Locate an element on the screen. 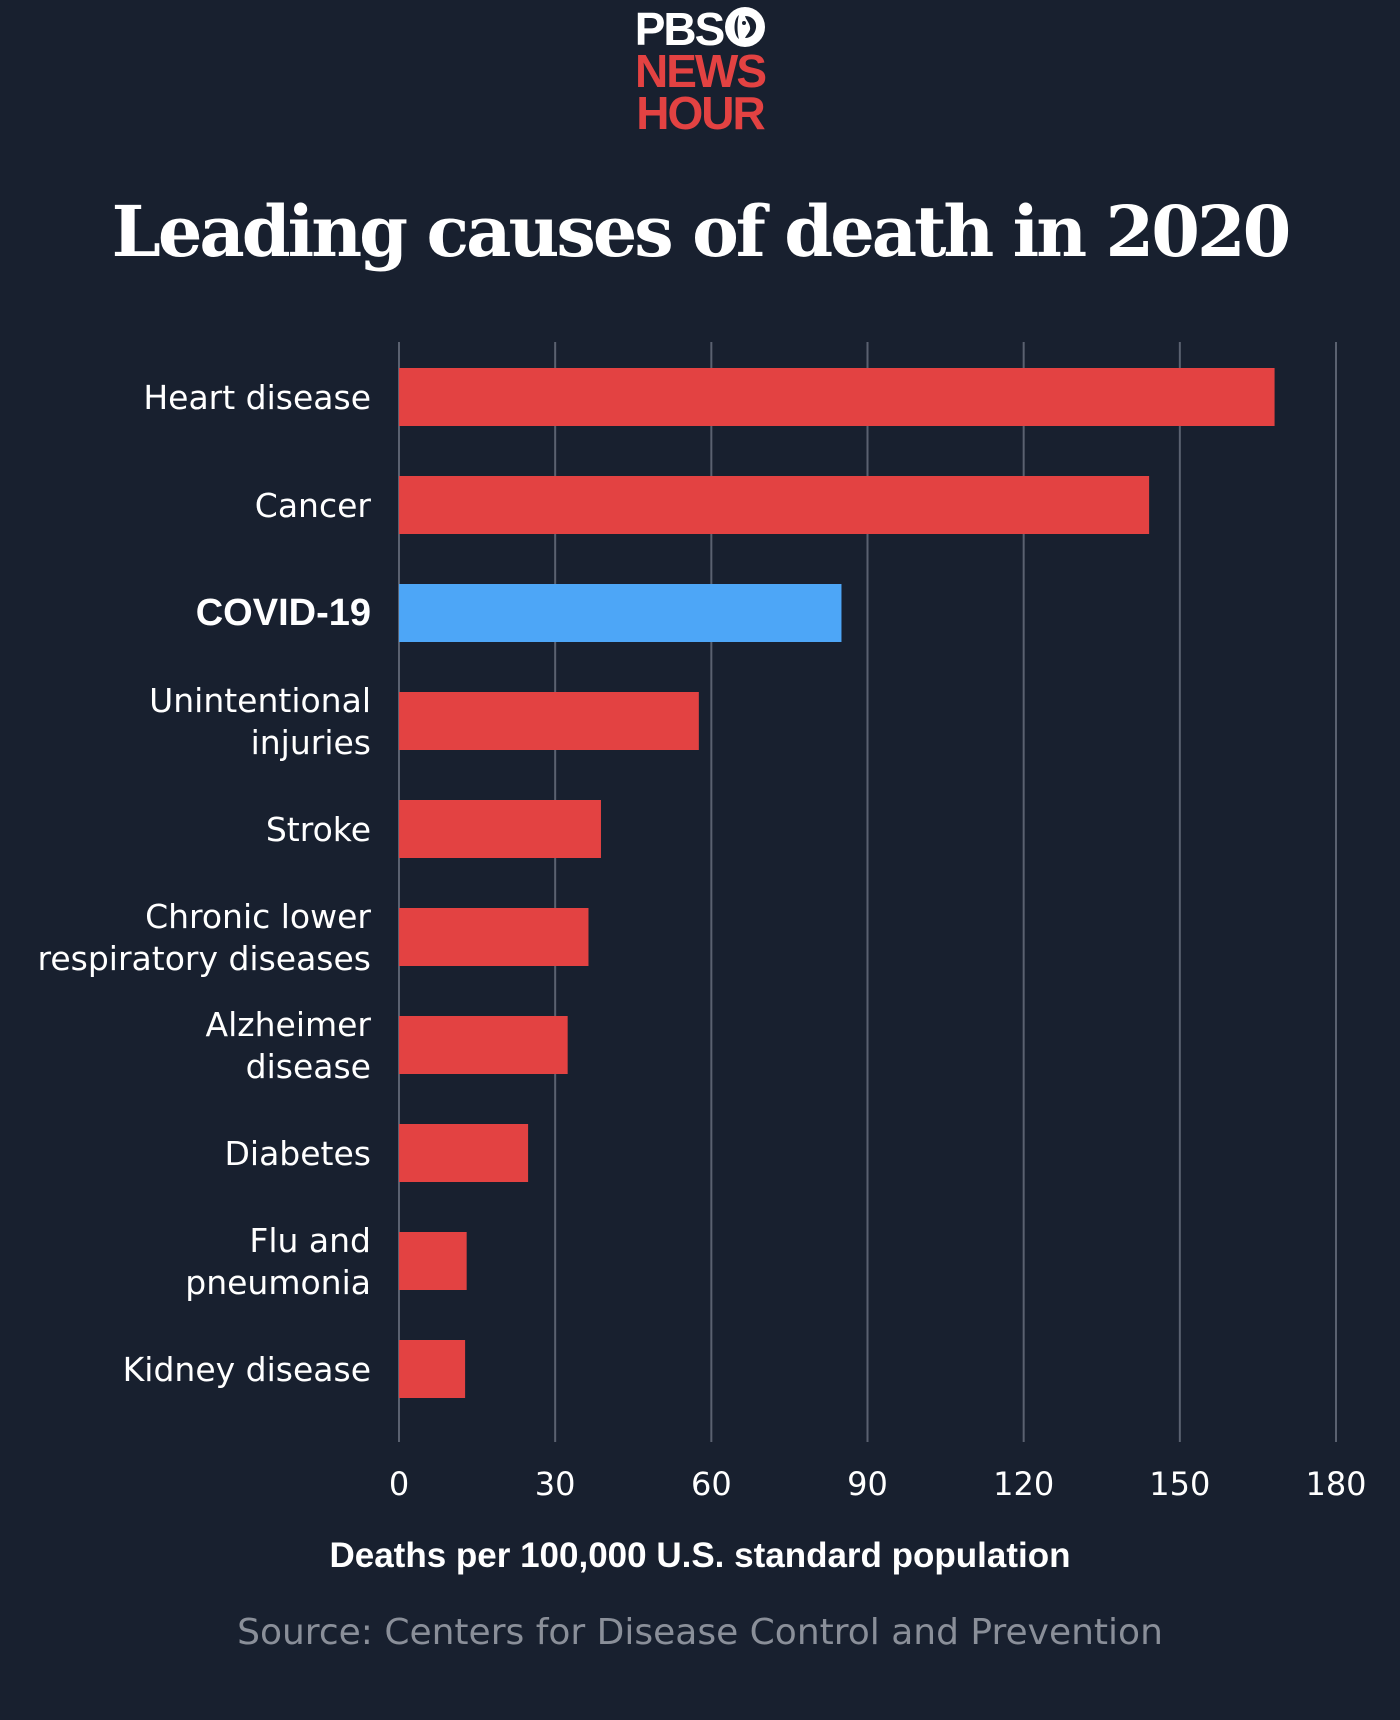  category-label-unintentional-injuries: Unintentional injuries is located at coordinates (260, 721).